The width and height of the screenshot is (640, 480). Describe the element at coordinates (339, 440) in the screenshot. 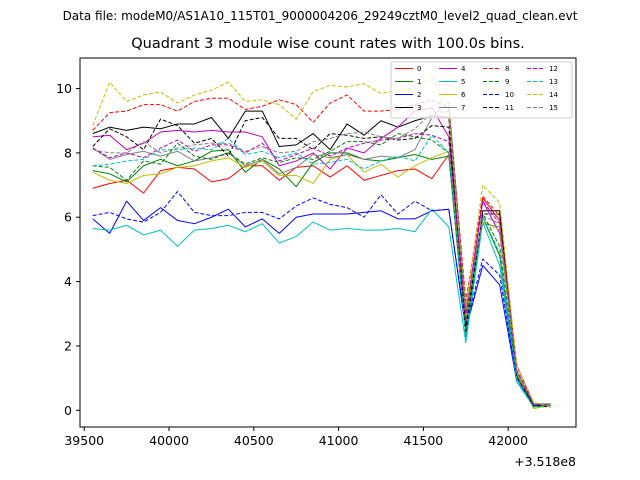

I see `x-tick-label: 41000` at that location.